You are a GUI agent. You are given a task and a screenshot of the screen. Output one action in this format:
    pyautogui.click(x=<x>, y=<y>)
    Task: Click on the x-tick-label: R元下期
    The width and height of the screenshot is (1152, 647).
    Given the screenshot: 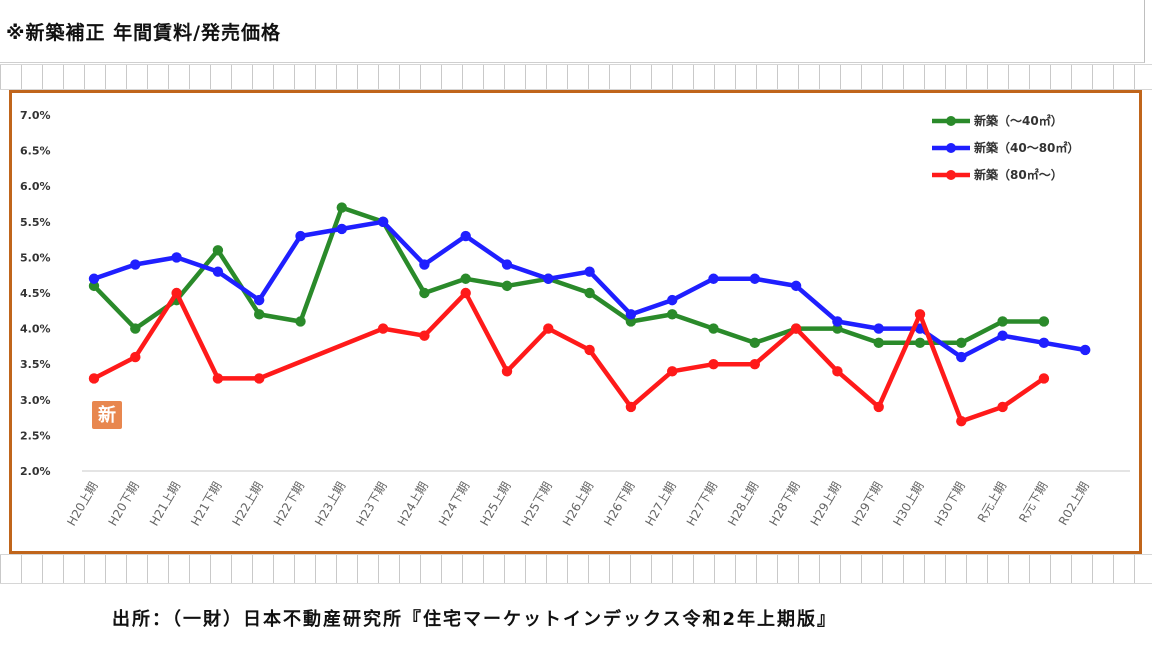 What is the action you would take?
    pyautogui.click(x=1033, y=502)
    